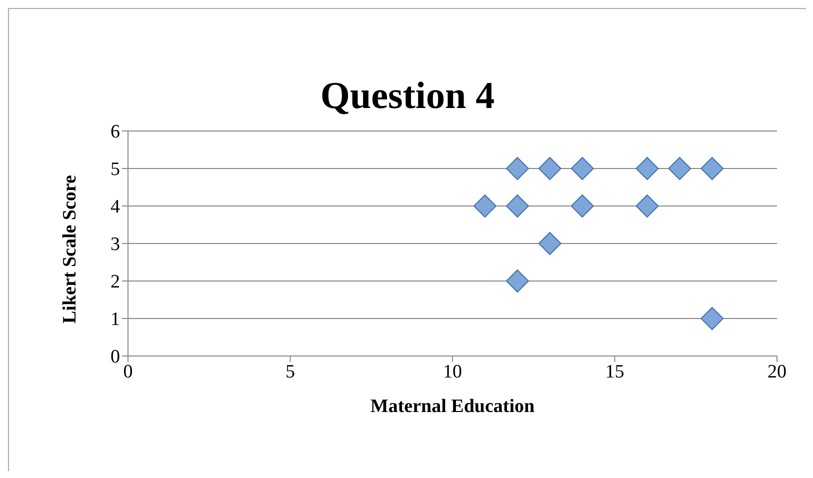  What do you see at coordinates (614, 371) in the screenshot?
I see `x-tick-label: 15` at bounding box center [614, 371].